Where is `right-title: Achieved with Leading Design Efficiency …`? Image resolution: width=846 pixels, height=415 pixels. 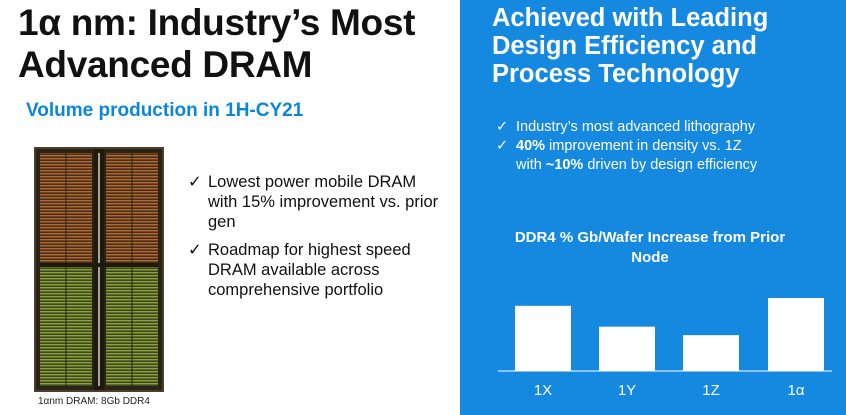 right-title: Achieved with Leading Design Efficiency … is located at coordinates (667, 46).